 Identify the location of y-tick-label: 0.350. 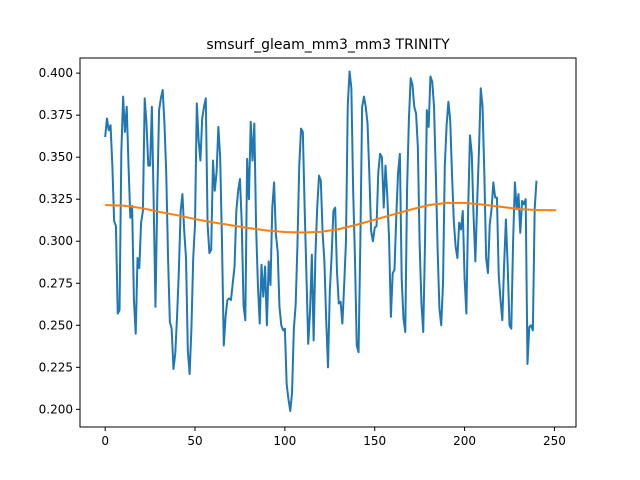
(56, 157).